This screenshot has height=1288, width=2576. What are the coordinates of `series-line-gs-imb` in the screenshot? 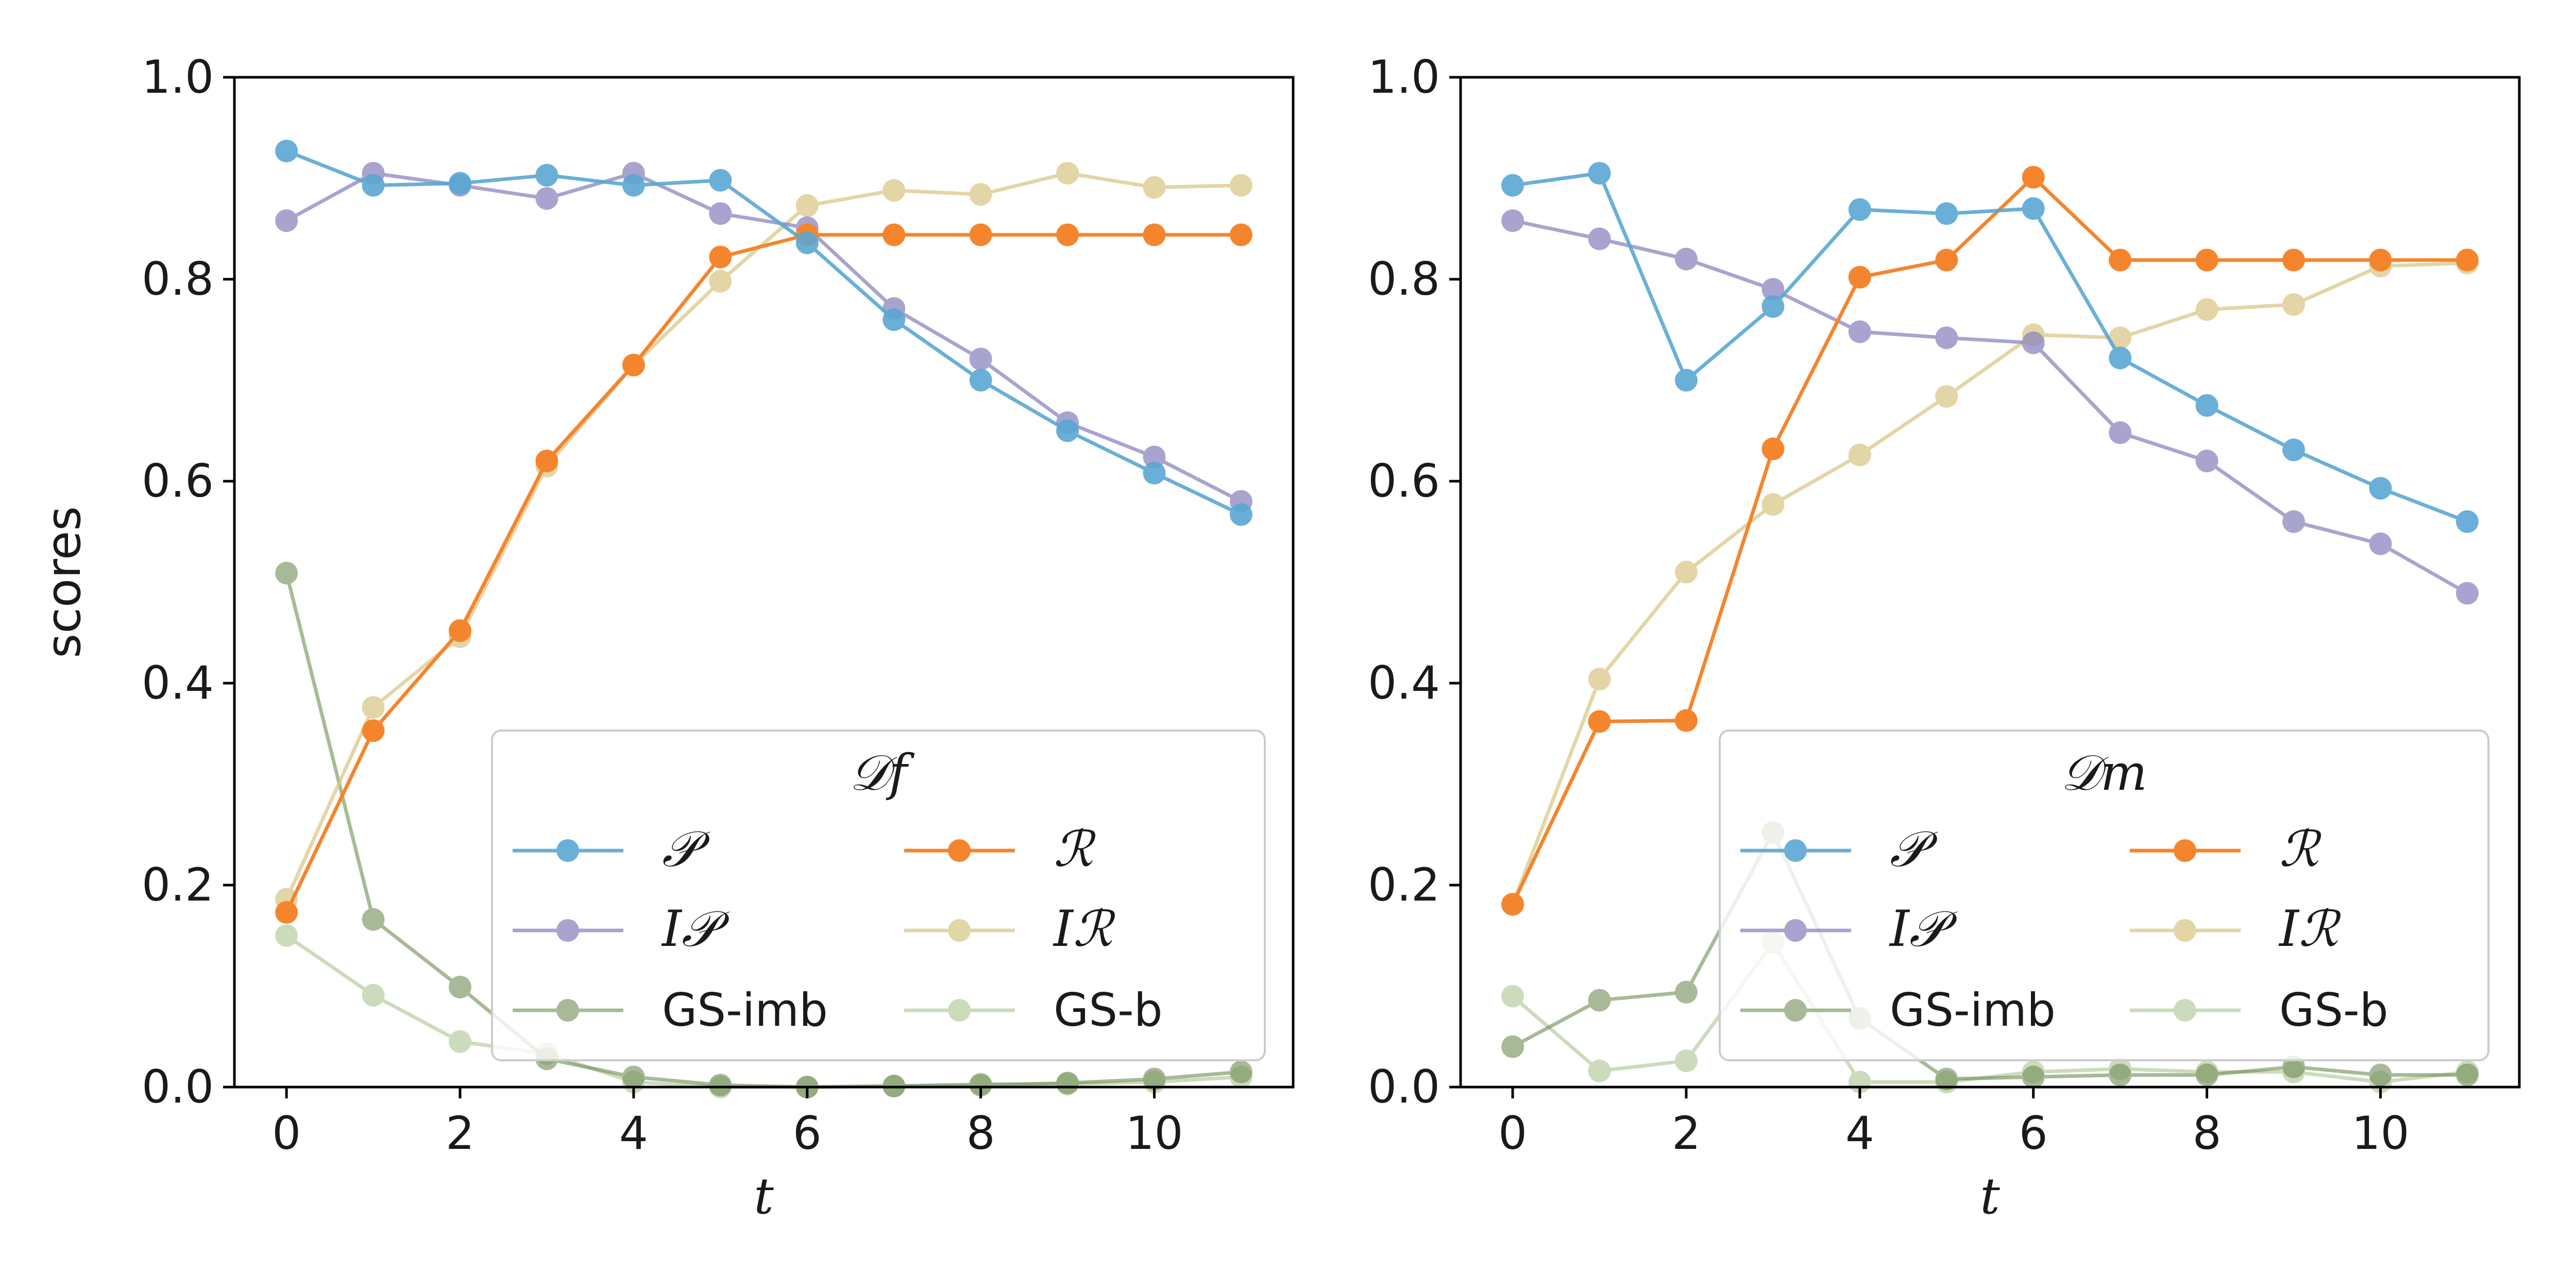 It's located at (1989, 956).